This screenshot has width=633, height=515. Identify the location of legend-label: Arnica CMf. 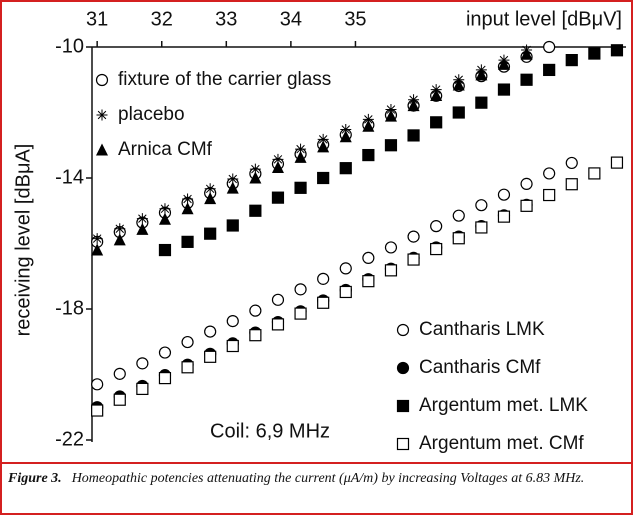
(165, 149).